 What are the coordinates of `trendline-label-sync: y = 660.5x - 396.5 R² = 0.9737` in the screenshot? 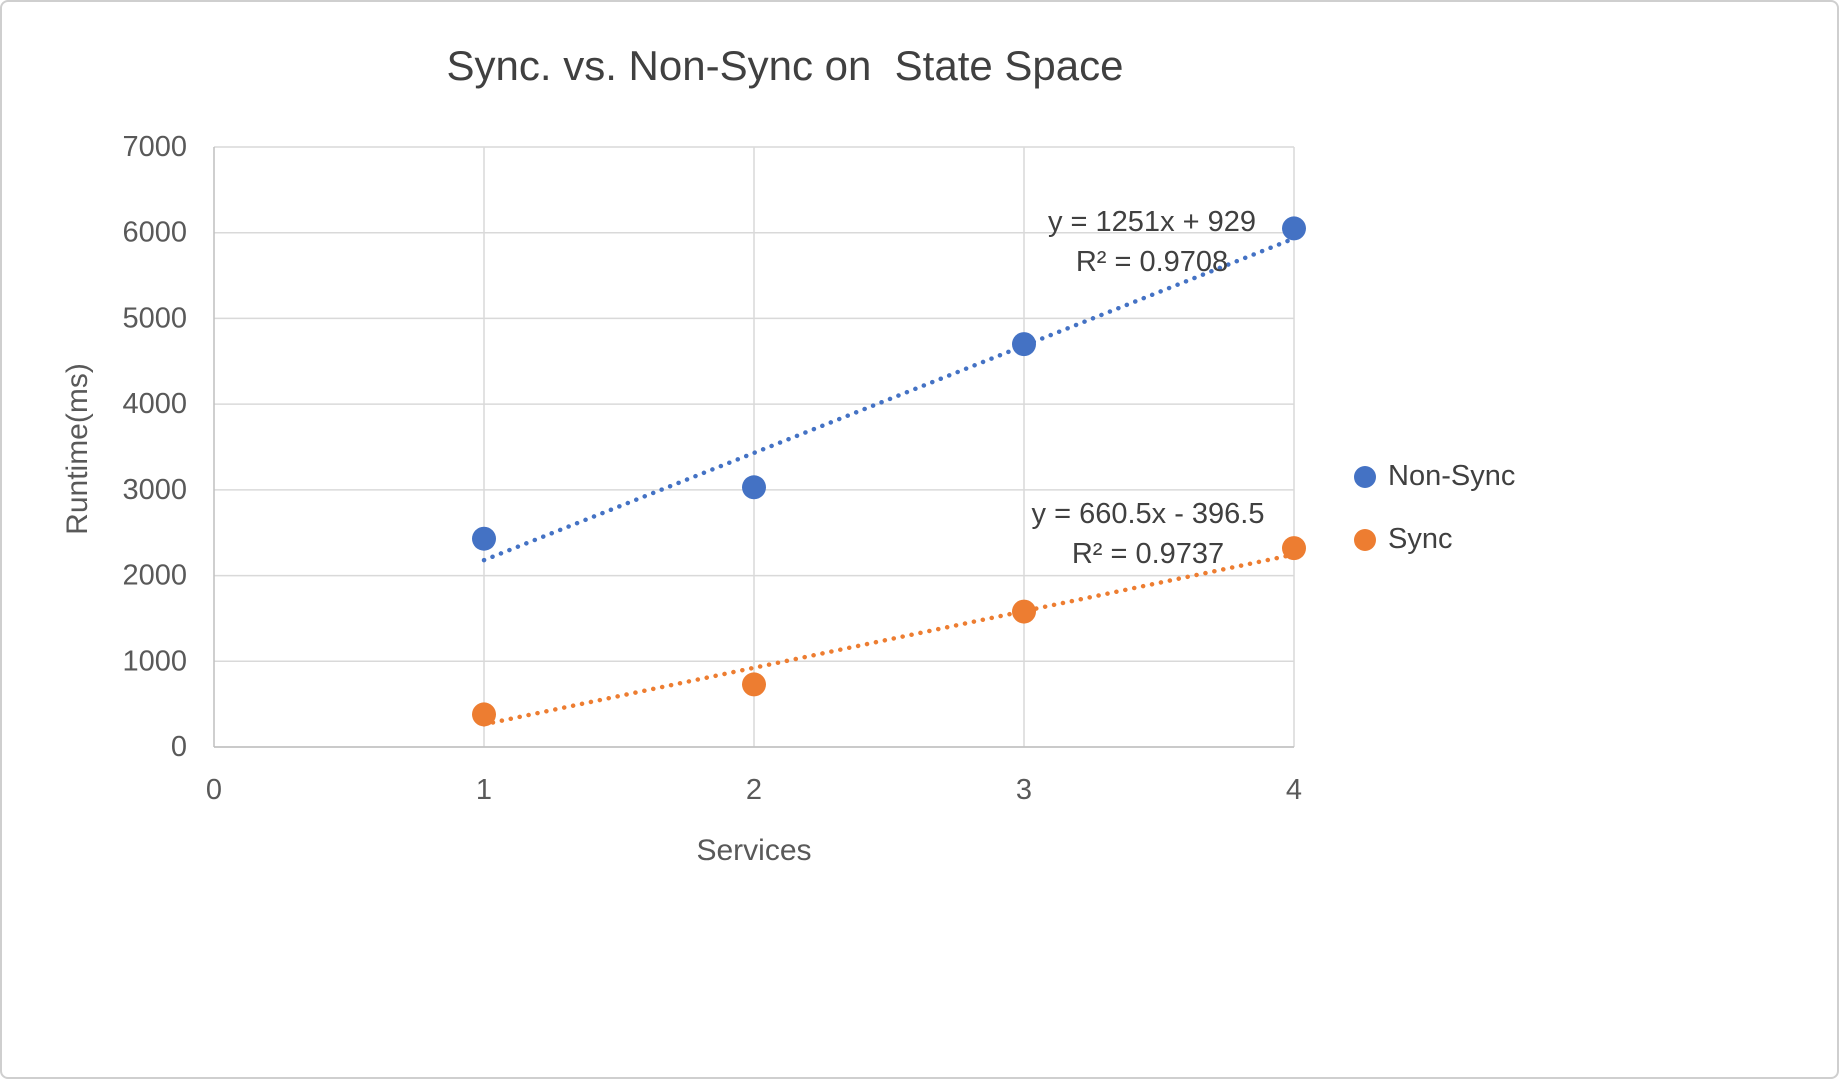 It's located at (1148, 534).